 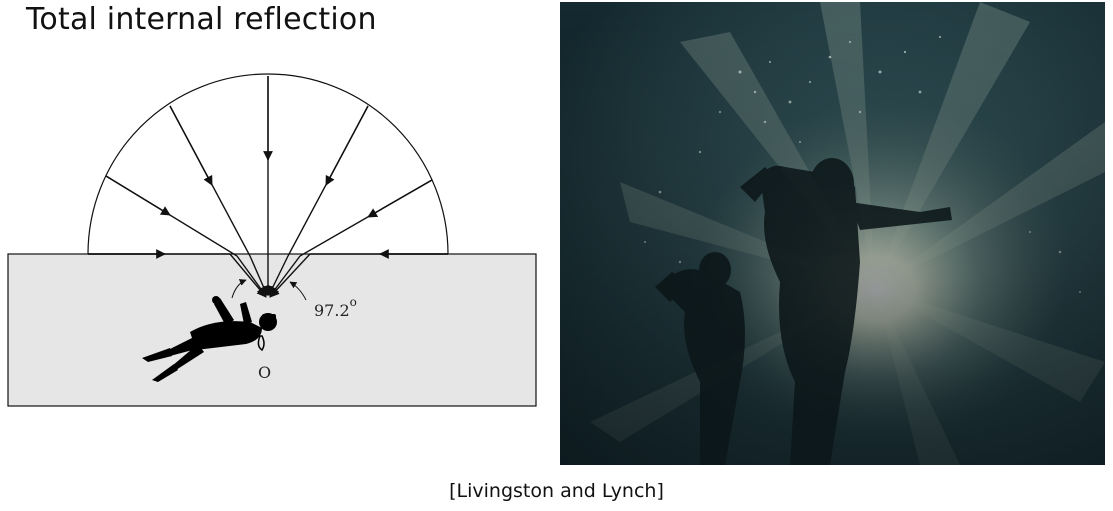 I want to click on angle-label: 97.2o, so click(x=335, y=307).